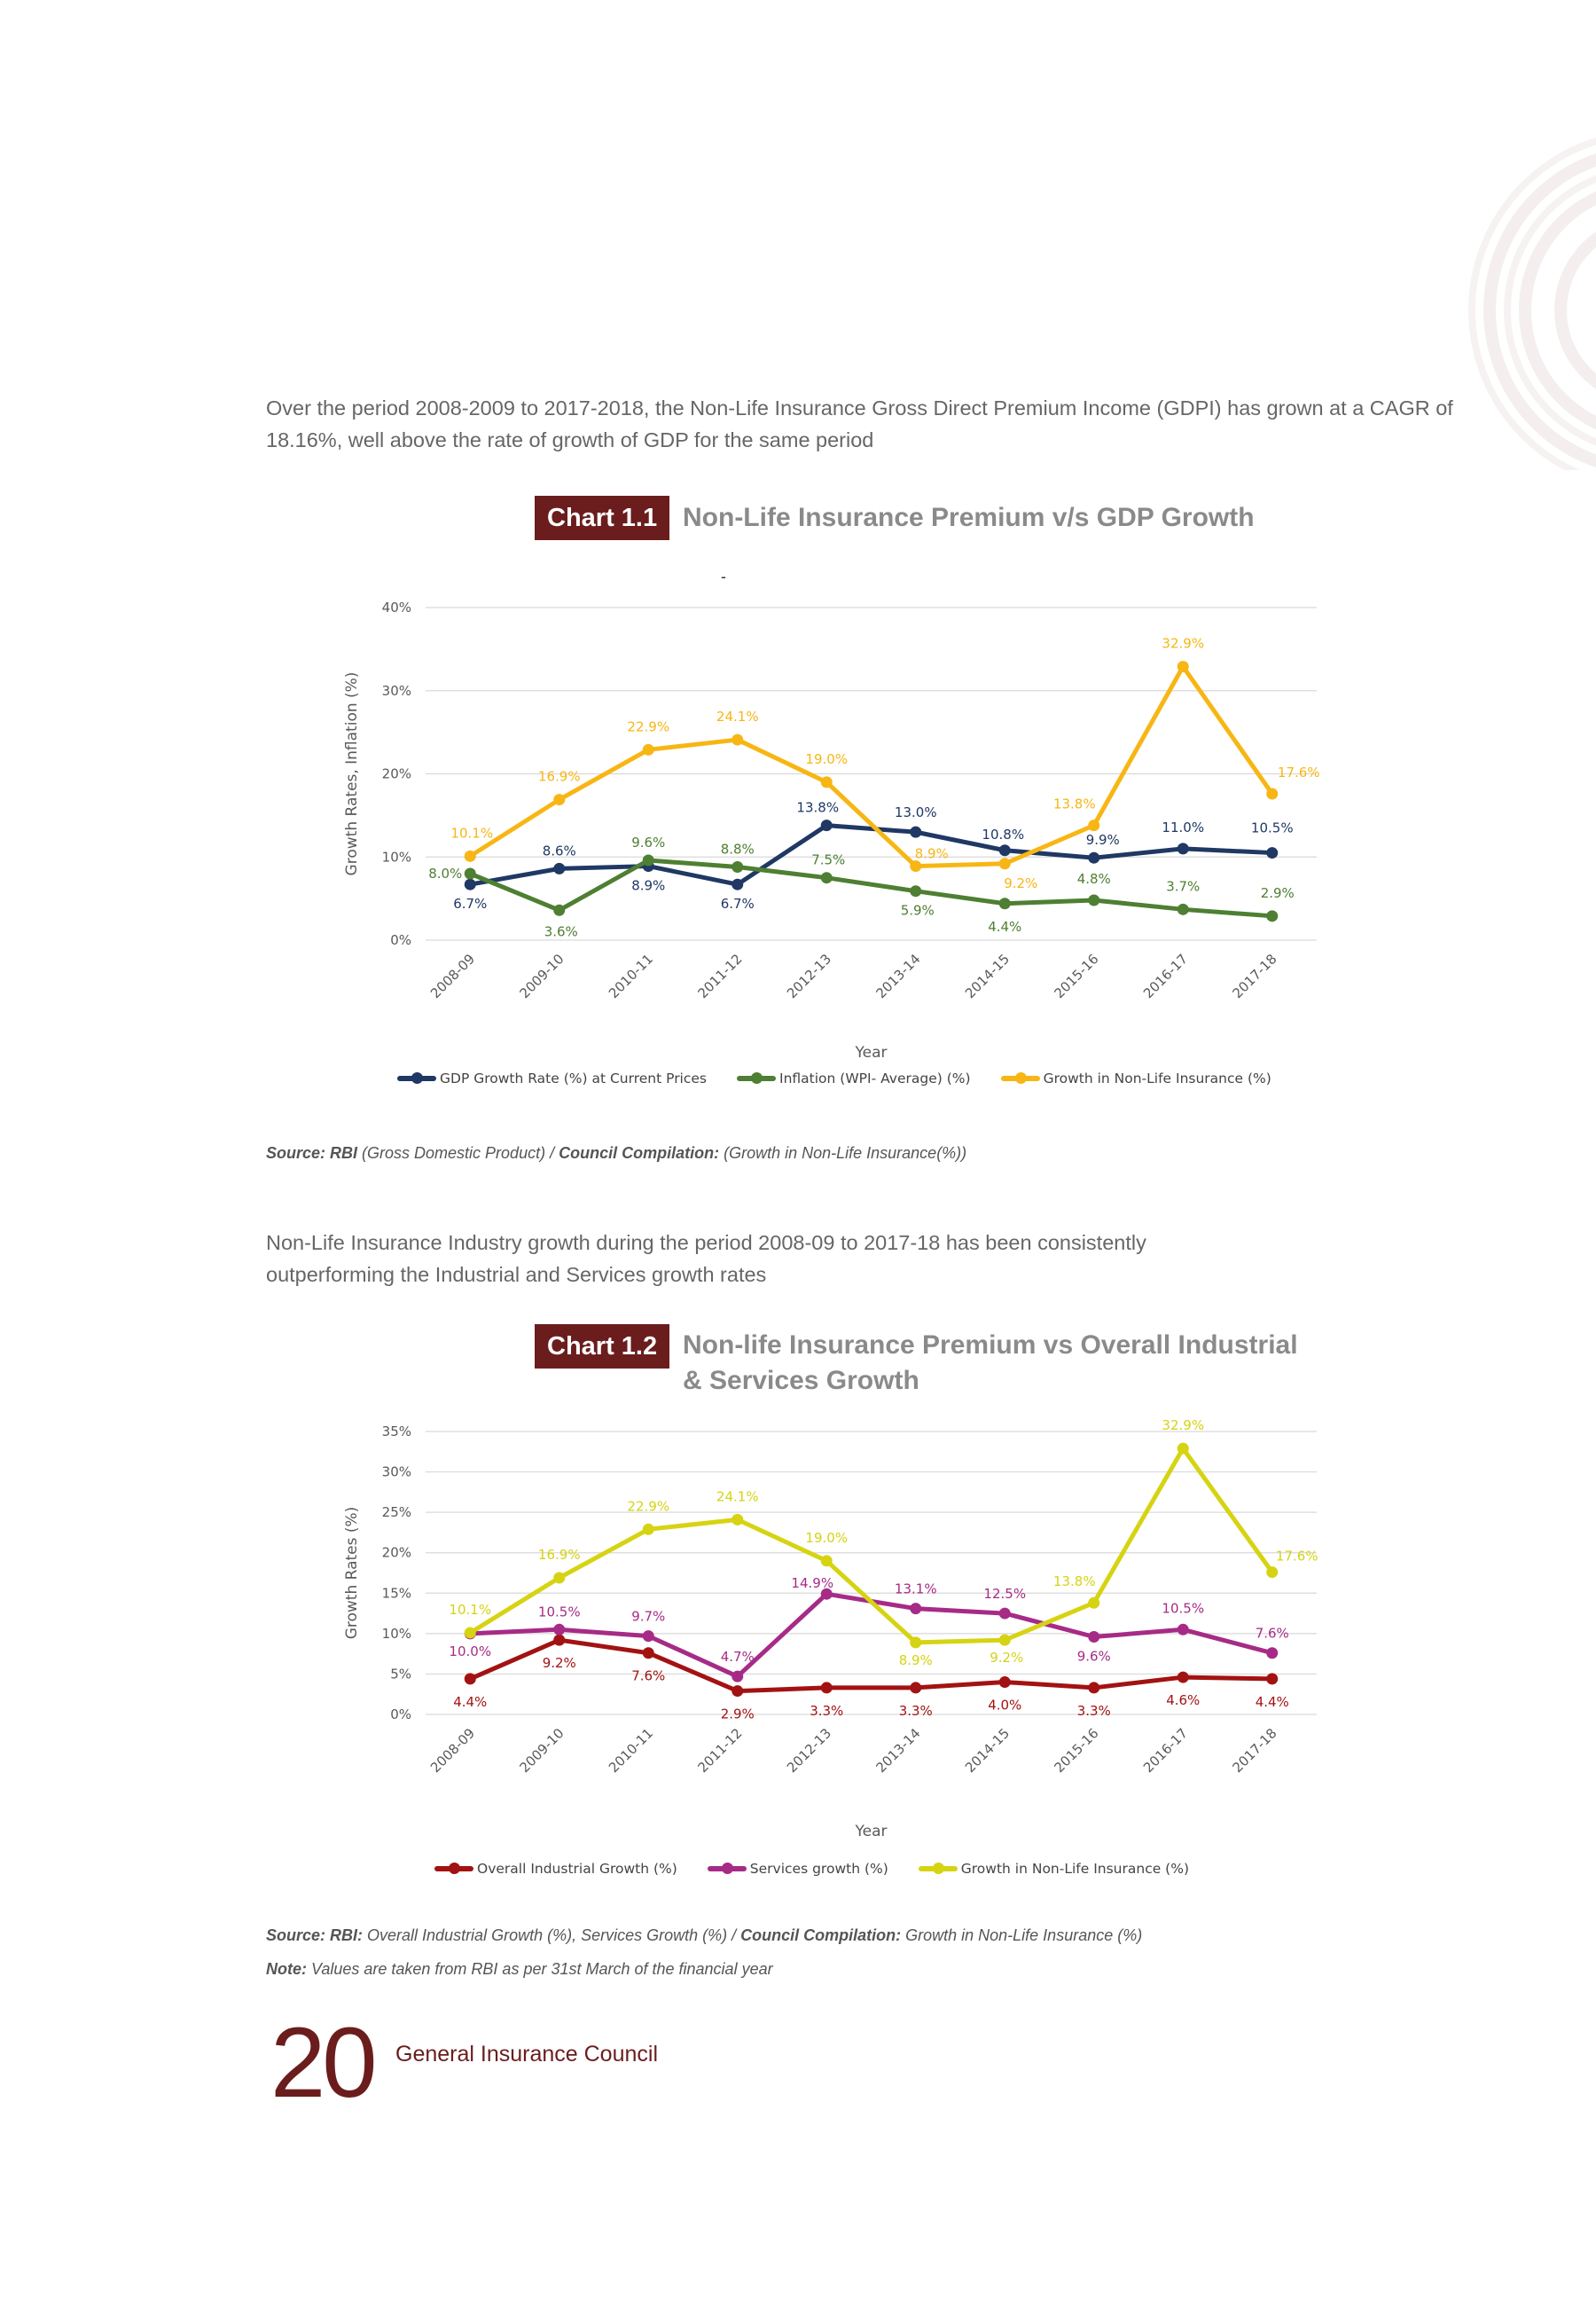  I want to click on data-label: 8.0%, so click(445, 874).